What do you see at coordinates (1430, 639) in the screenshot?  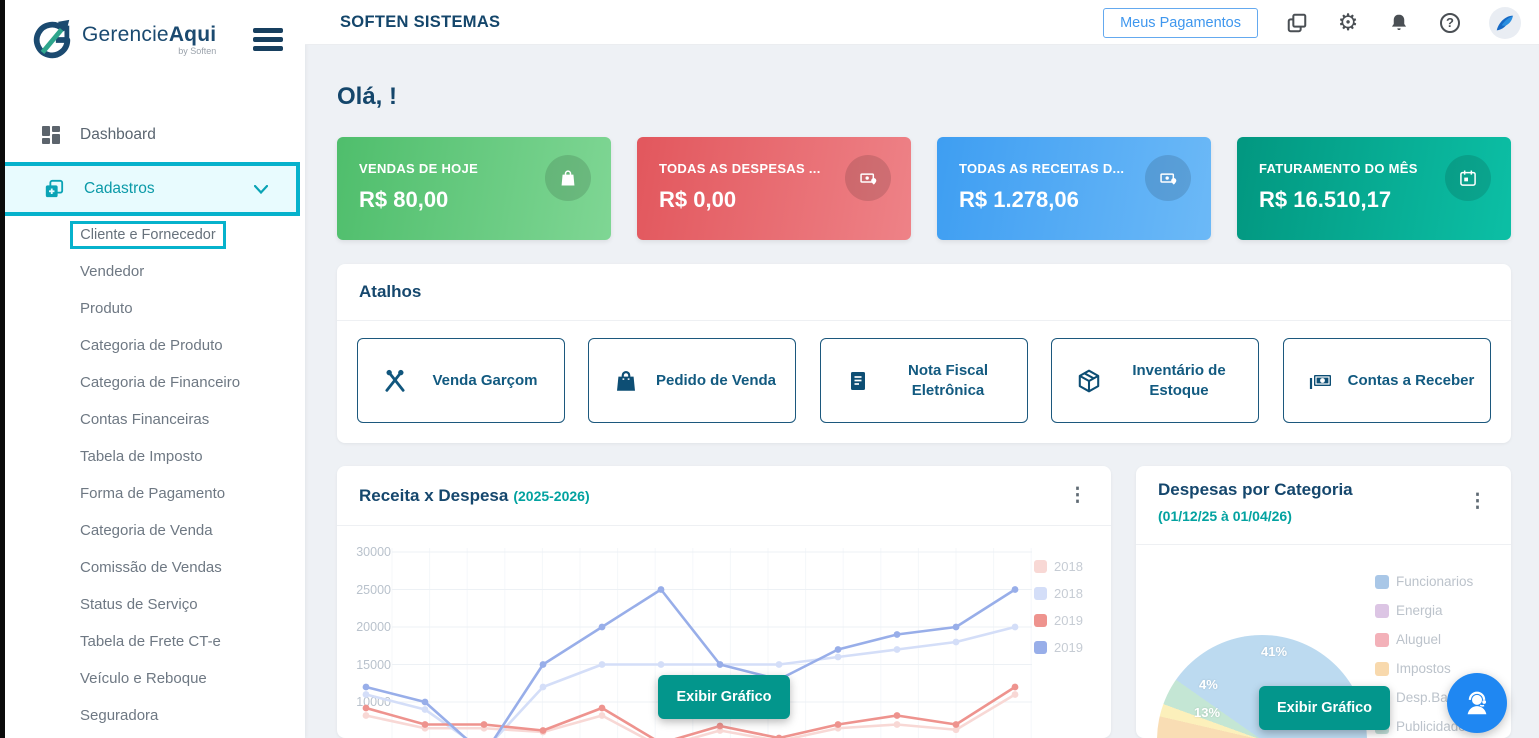 I see `legend-item: Aluguel` at bounding box center [1430, 639].